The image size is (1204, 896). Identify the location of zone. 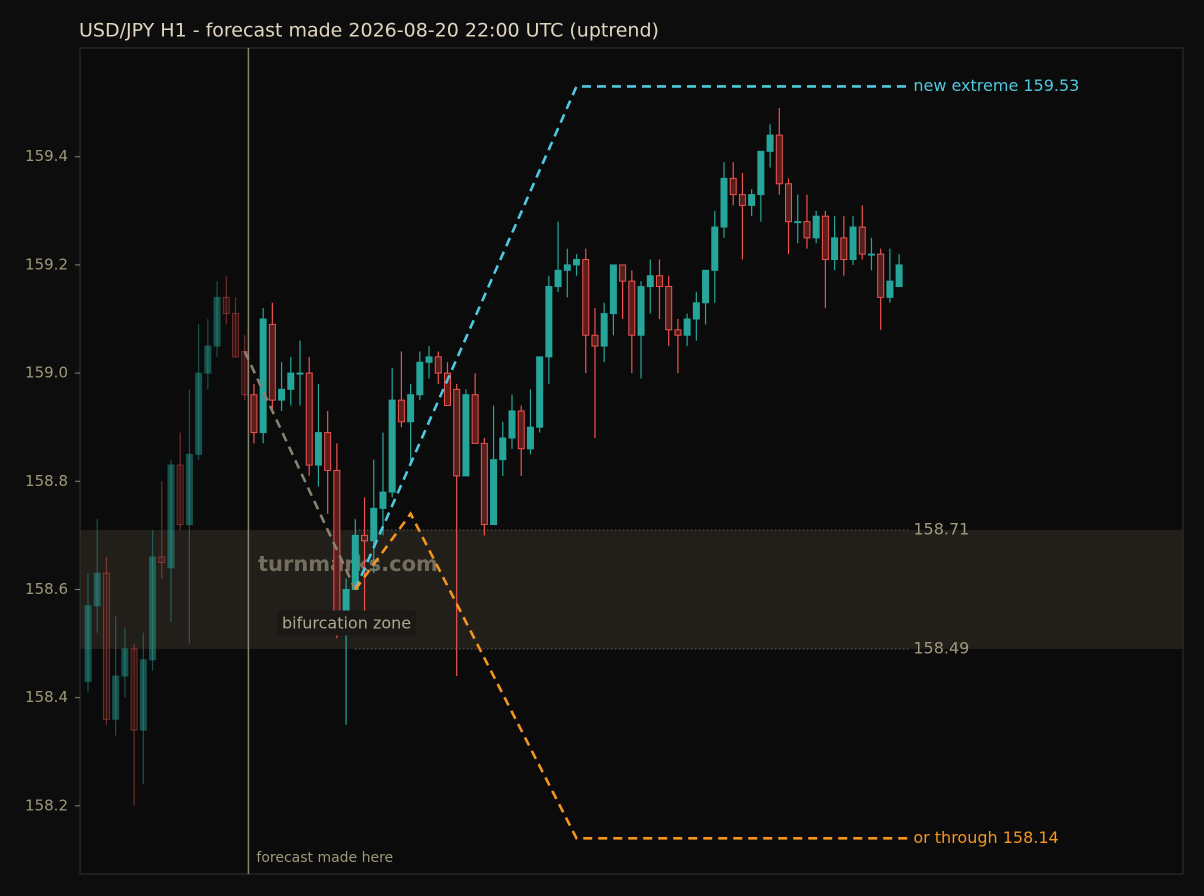
(631, 589).